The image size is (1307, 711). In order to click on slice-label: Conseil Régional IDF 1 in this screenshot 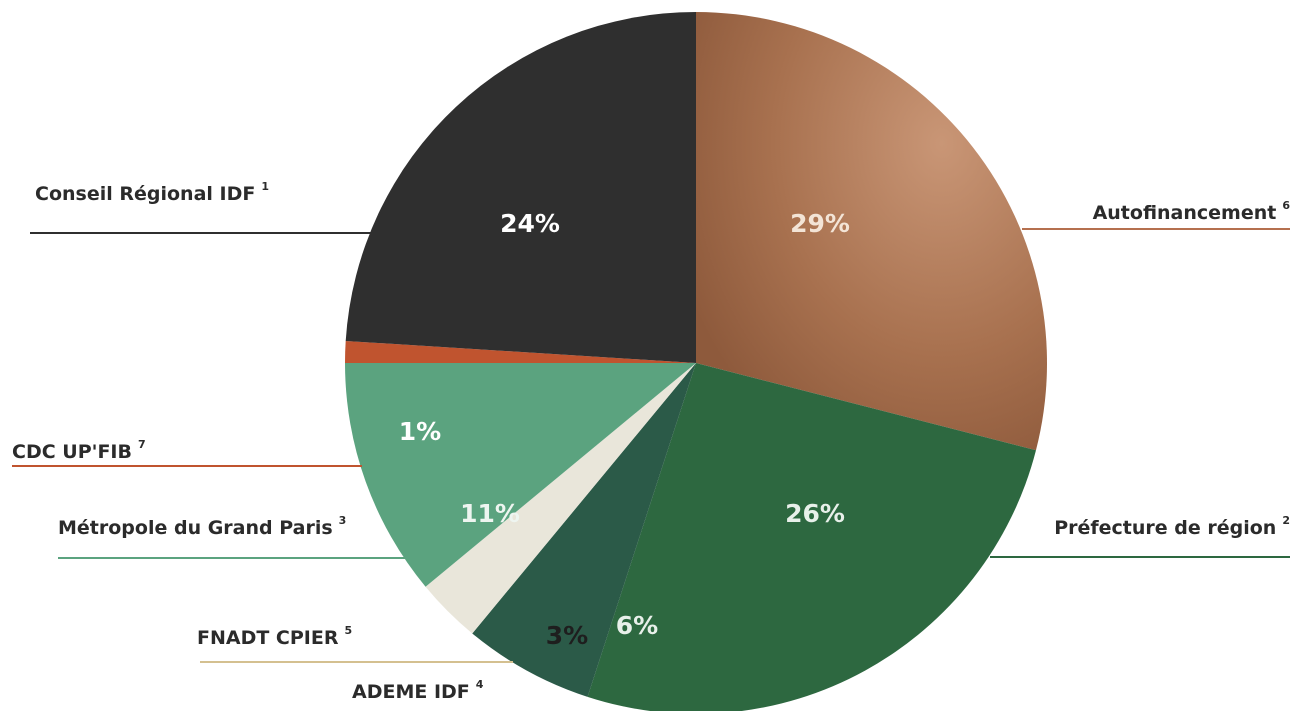, I will do `click(152, 192)`.